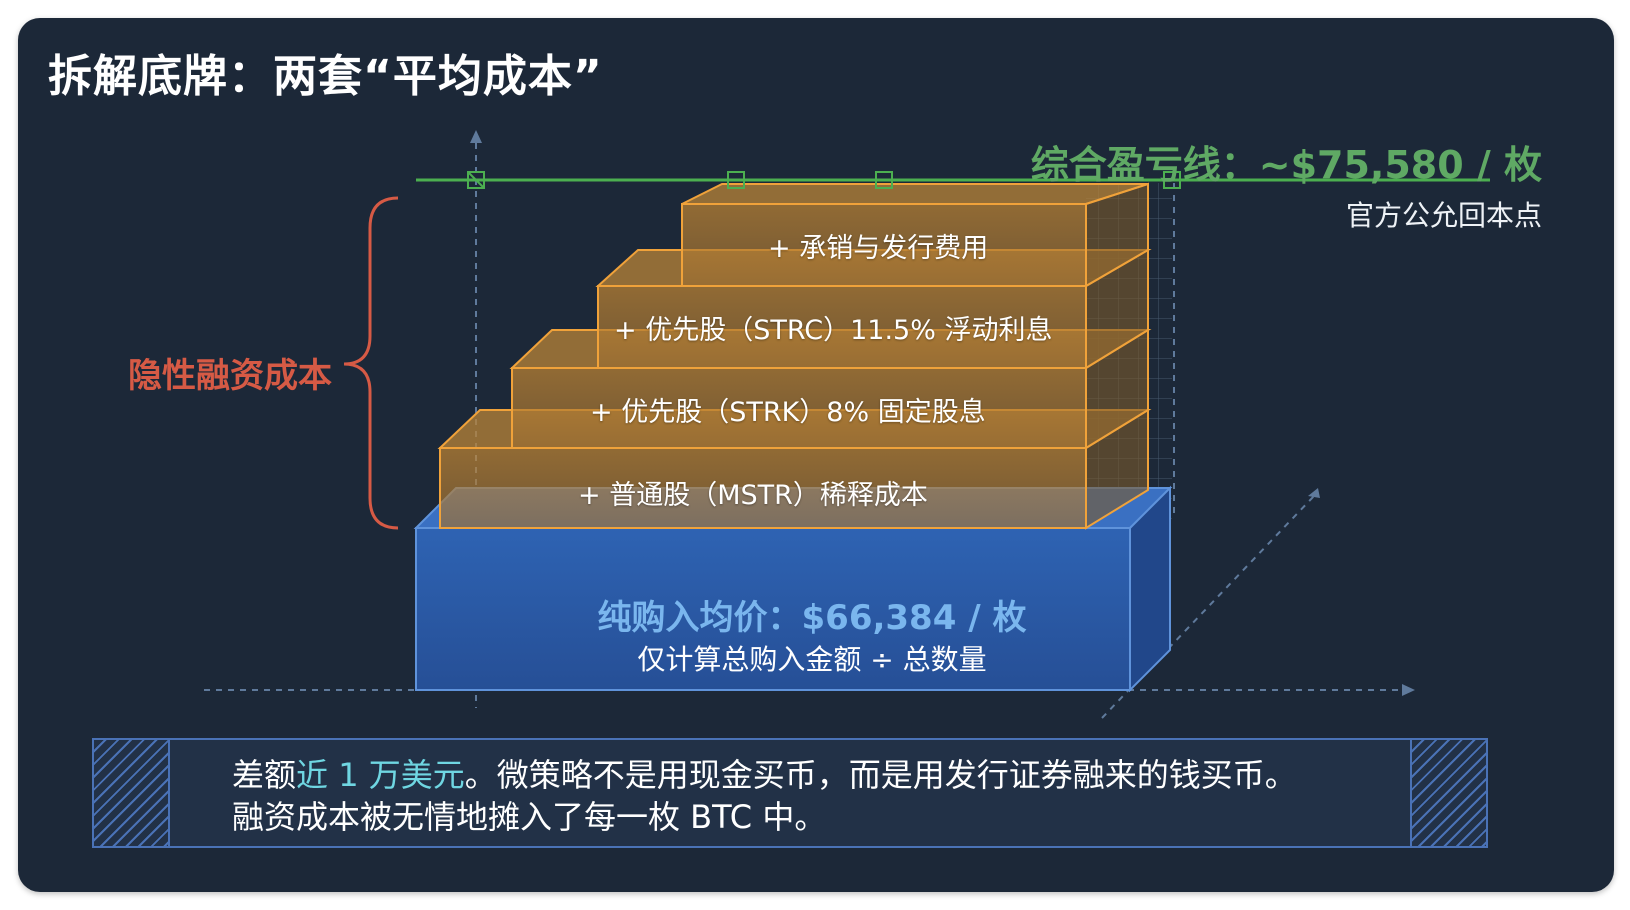 The height and width of the screenshot is (910, 1630). Describe the element at coordinates (880, 775) in the screenshot. I see `summary-suffix: 。微策略不是用现金买币，而是用发行证券融来的钱买币。` at that location.